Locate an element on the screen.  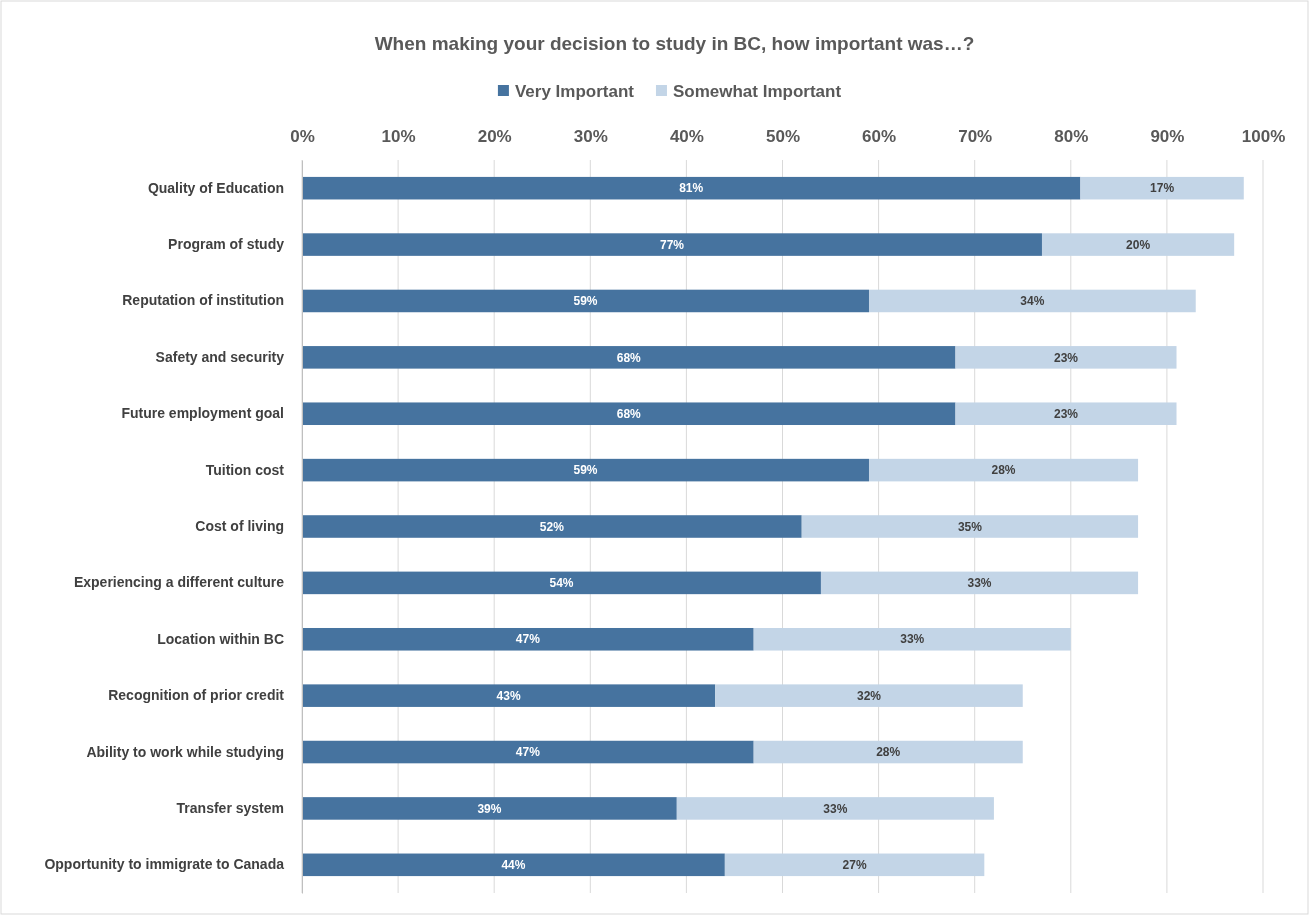
data-label: 39% is located at coordinates (489, 808).